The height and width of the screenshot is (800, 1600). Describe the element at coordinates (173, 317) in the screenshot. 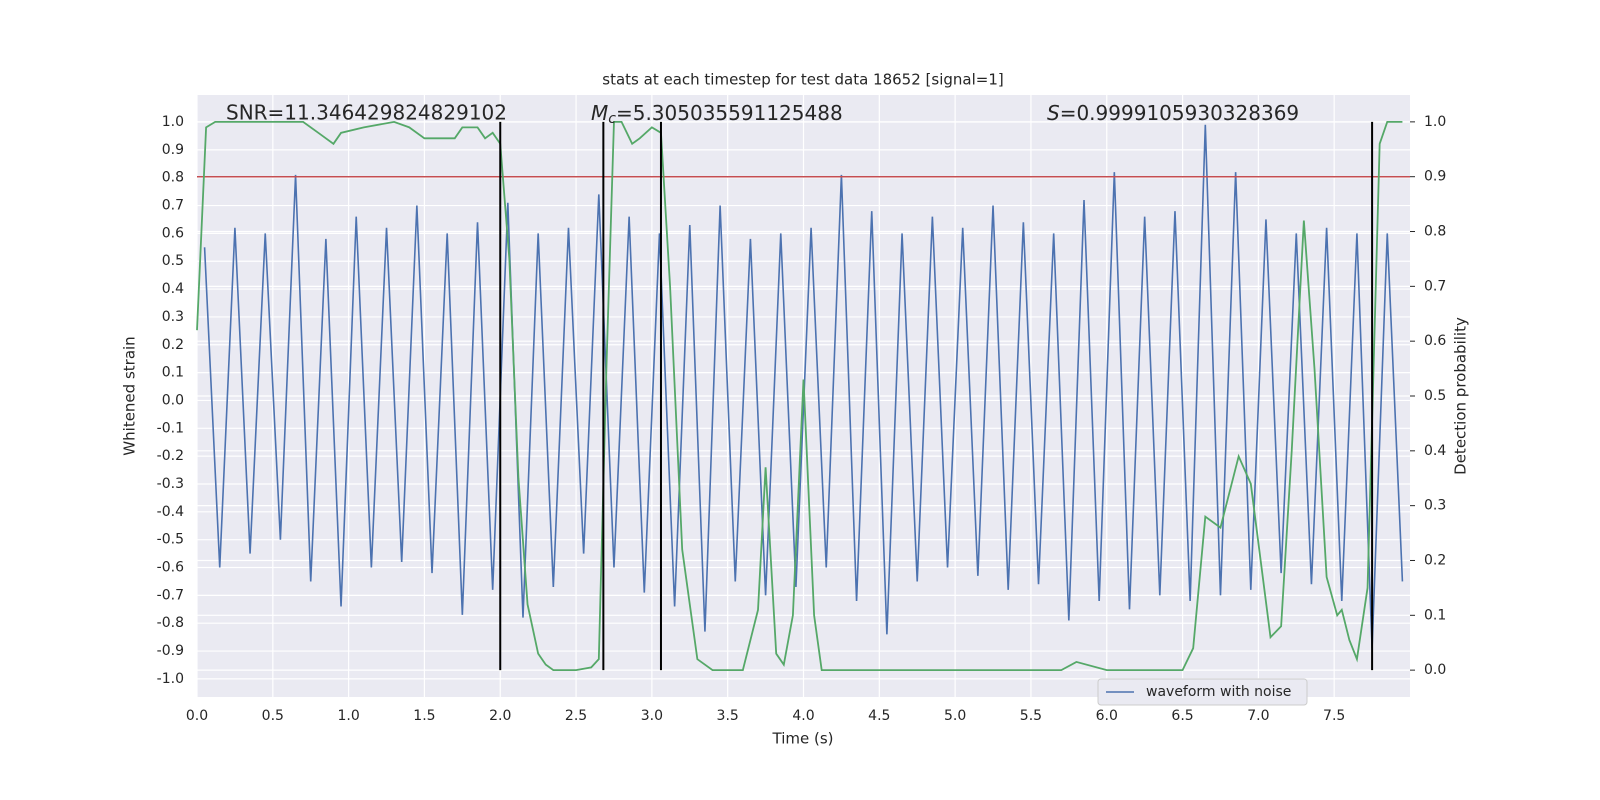

I see `y-tick-label: 0.3` at that location.